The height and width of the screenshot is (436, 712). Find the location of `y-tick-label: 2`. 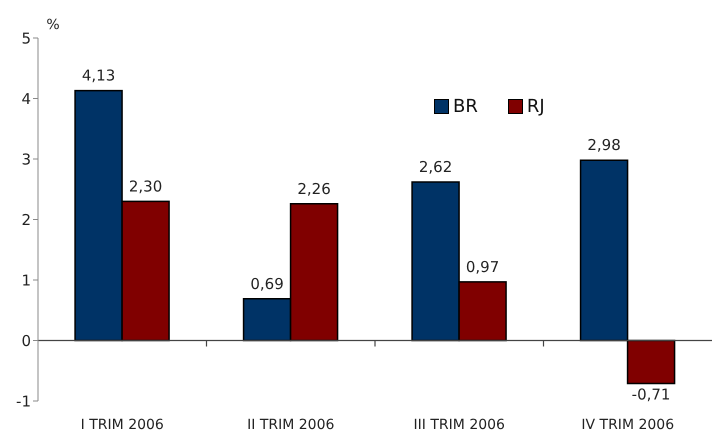

y-tick-label: 2 is located at coordinates (26, 219).